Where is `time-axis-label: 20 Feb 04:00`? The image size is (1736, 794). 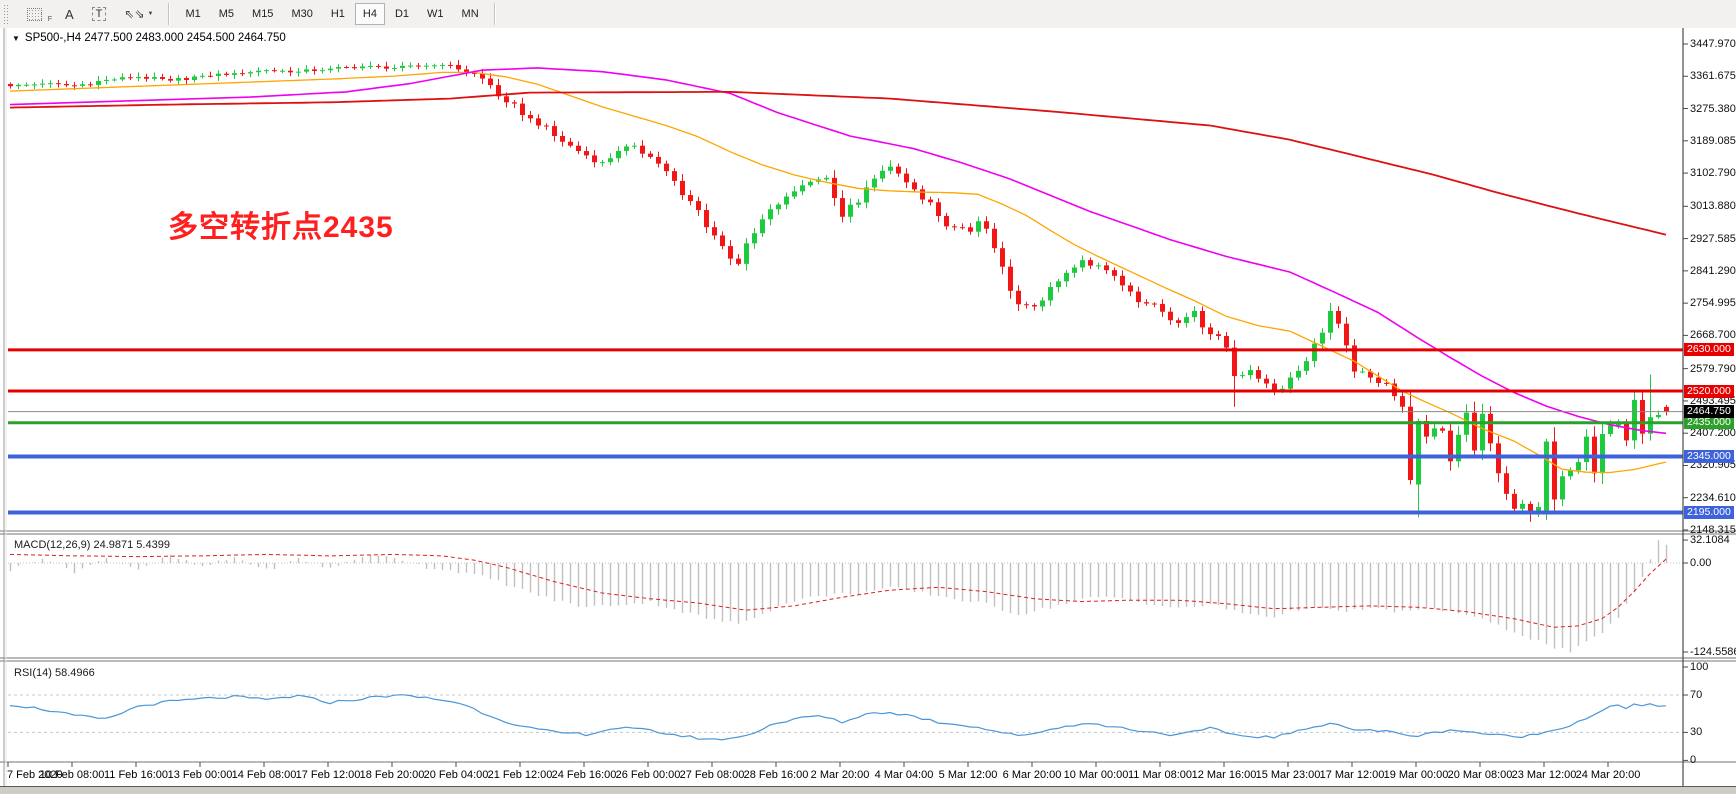 time-axis-label: 20 Feb 04:00 is located at coordinates (456, 775).